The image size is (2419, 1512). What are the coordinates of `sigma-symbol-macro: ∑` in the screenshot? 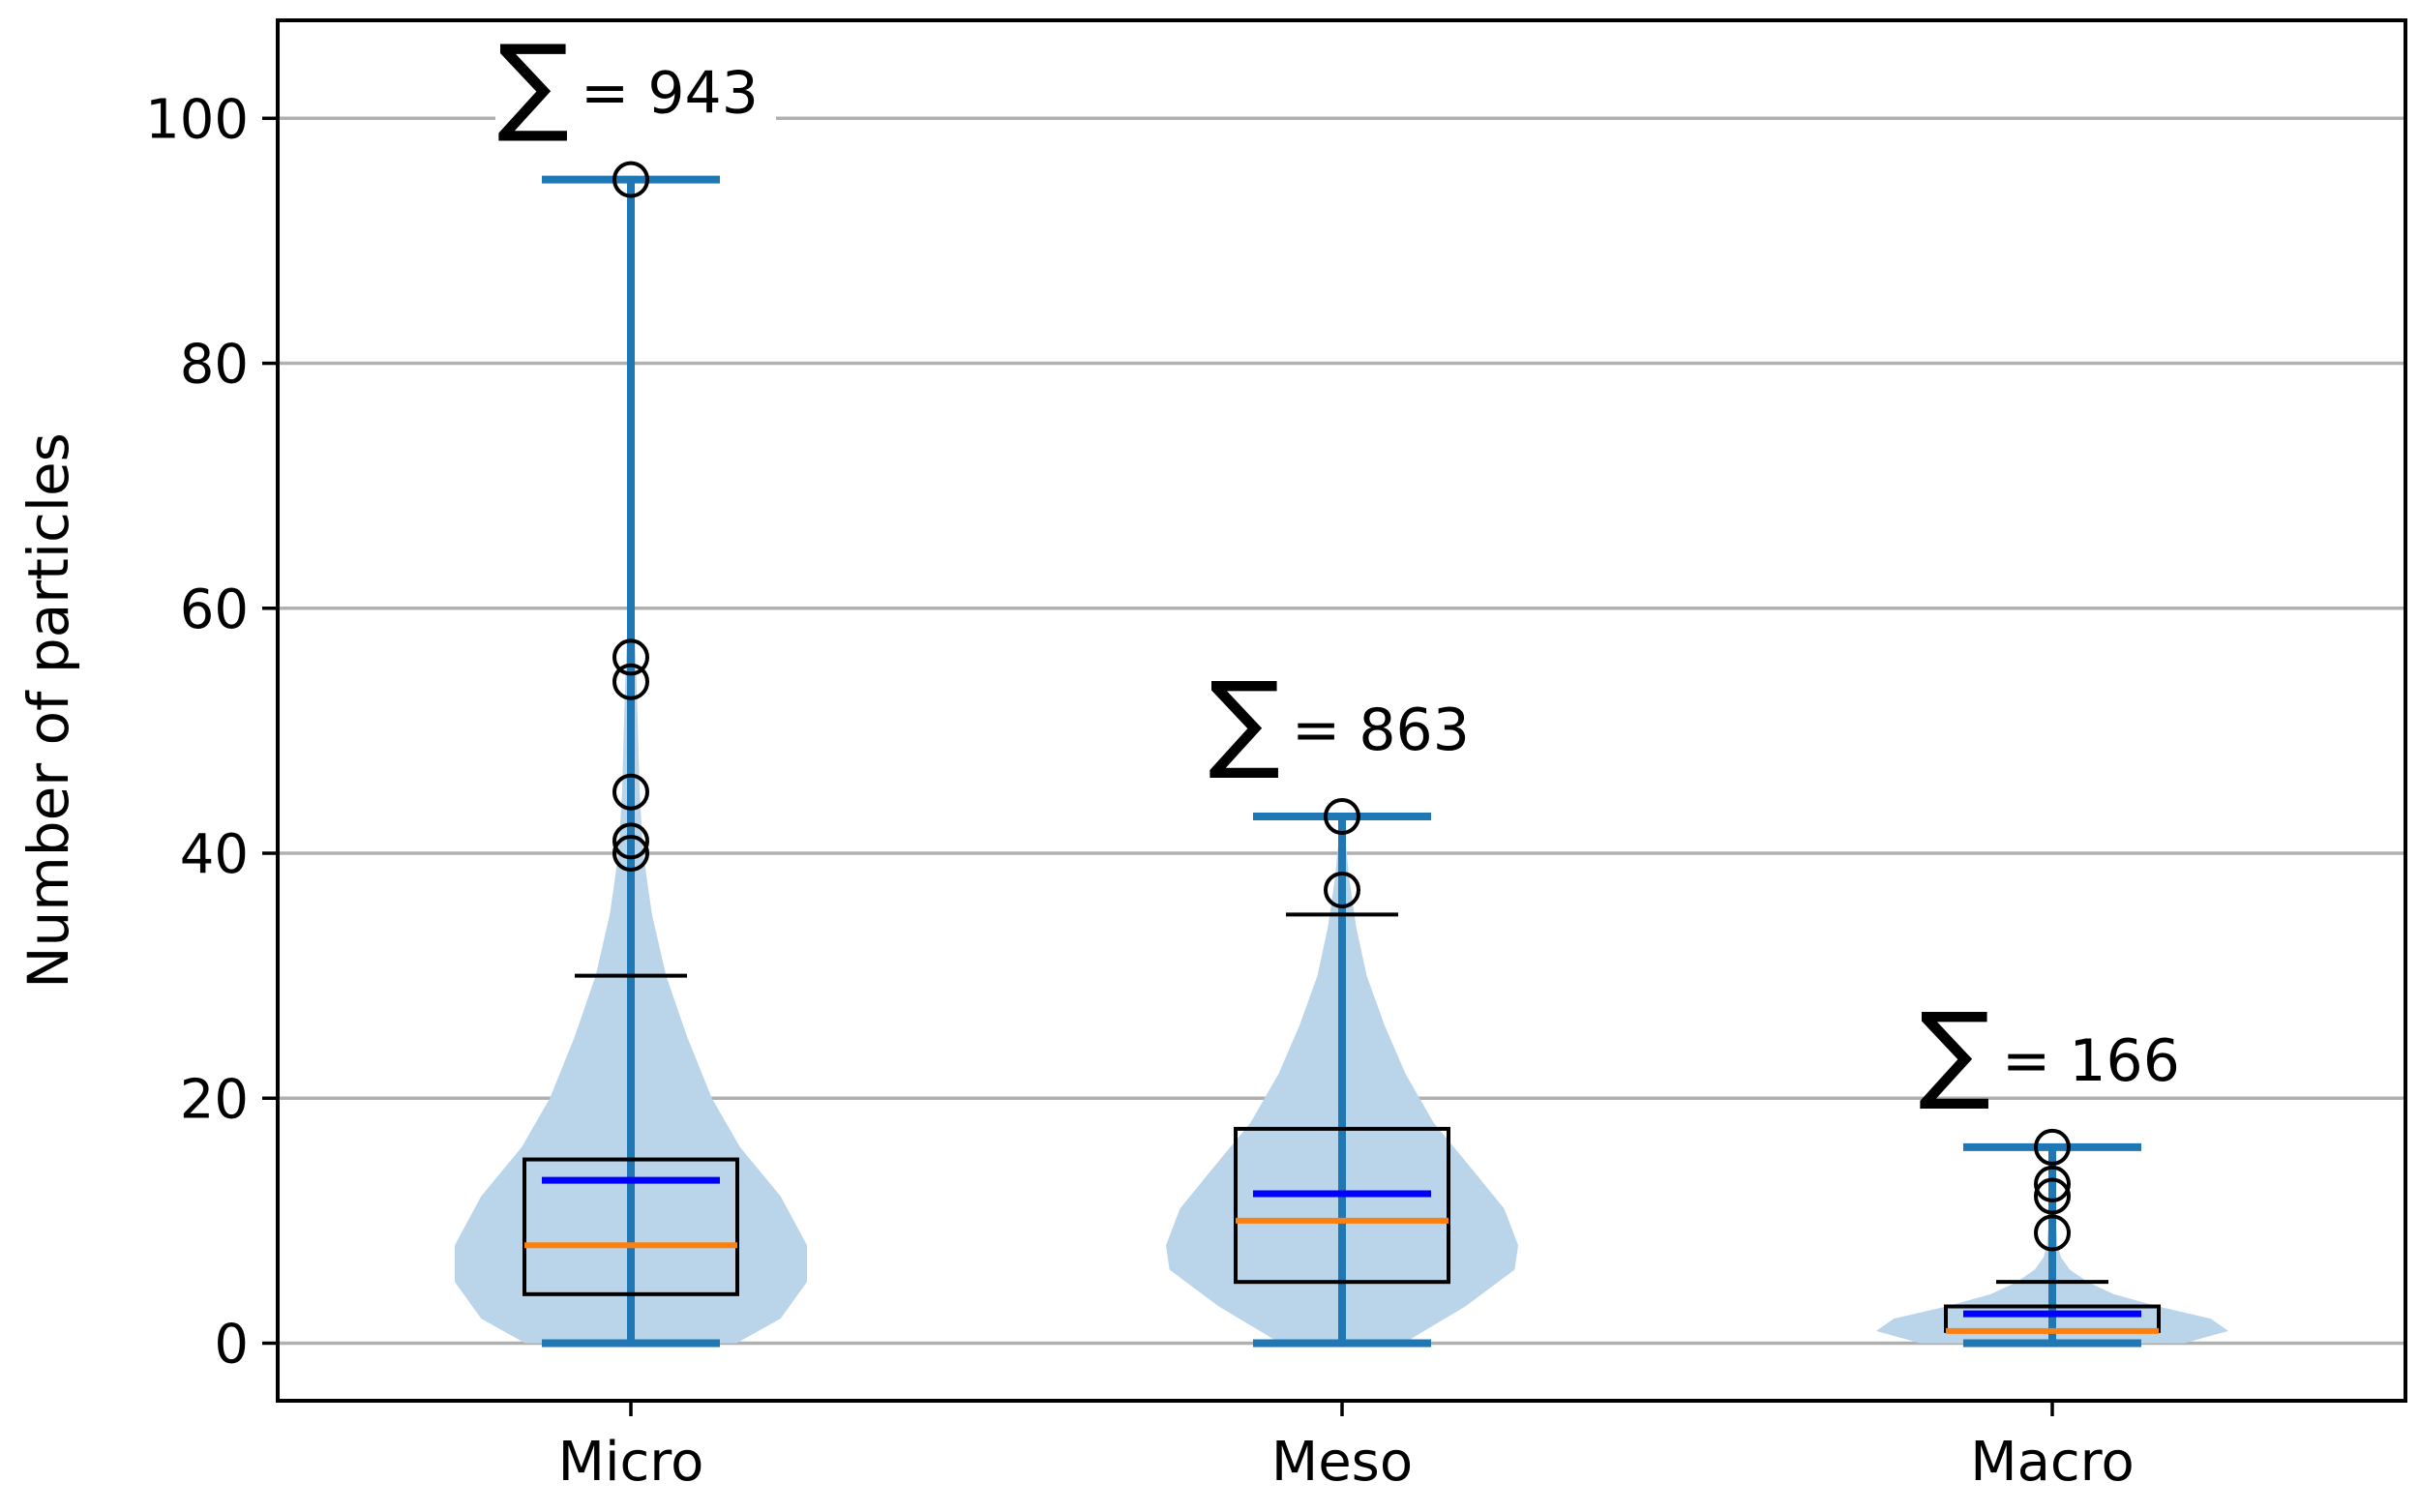 It's located at (1955, 1051).